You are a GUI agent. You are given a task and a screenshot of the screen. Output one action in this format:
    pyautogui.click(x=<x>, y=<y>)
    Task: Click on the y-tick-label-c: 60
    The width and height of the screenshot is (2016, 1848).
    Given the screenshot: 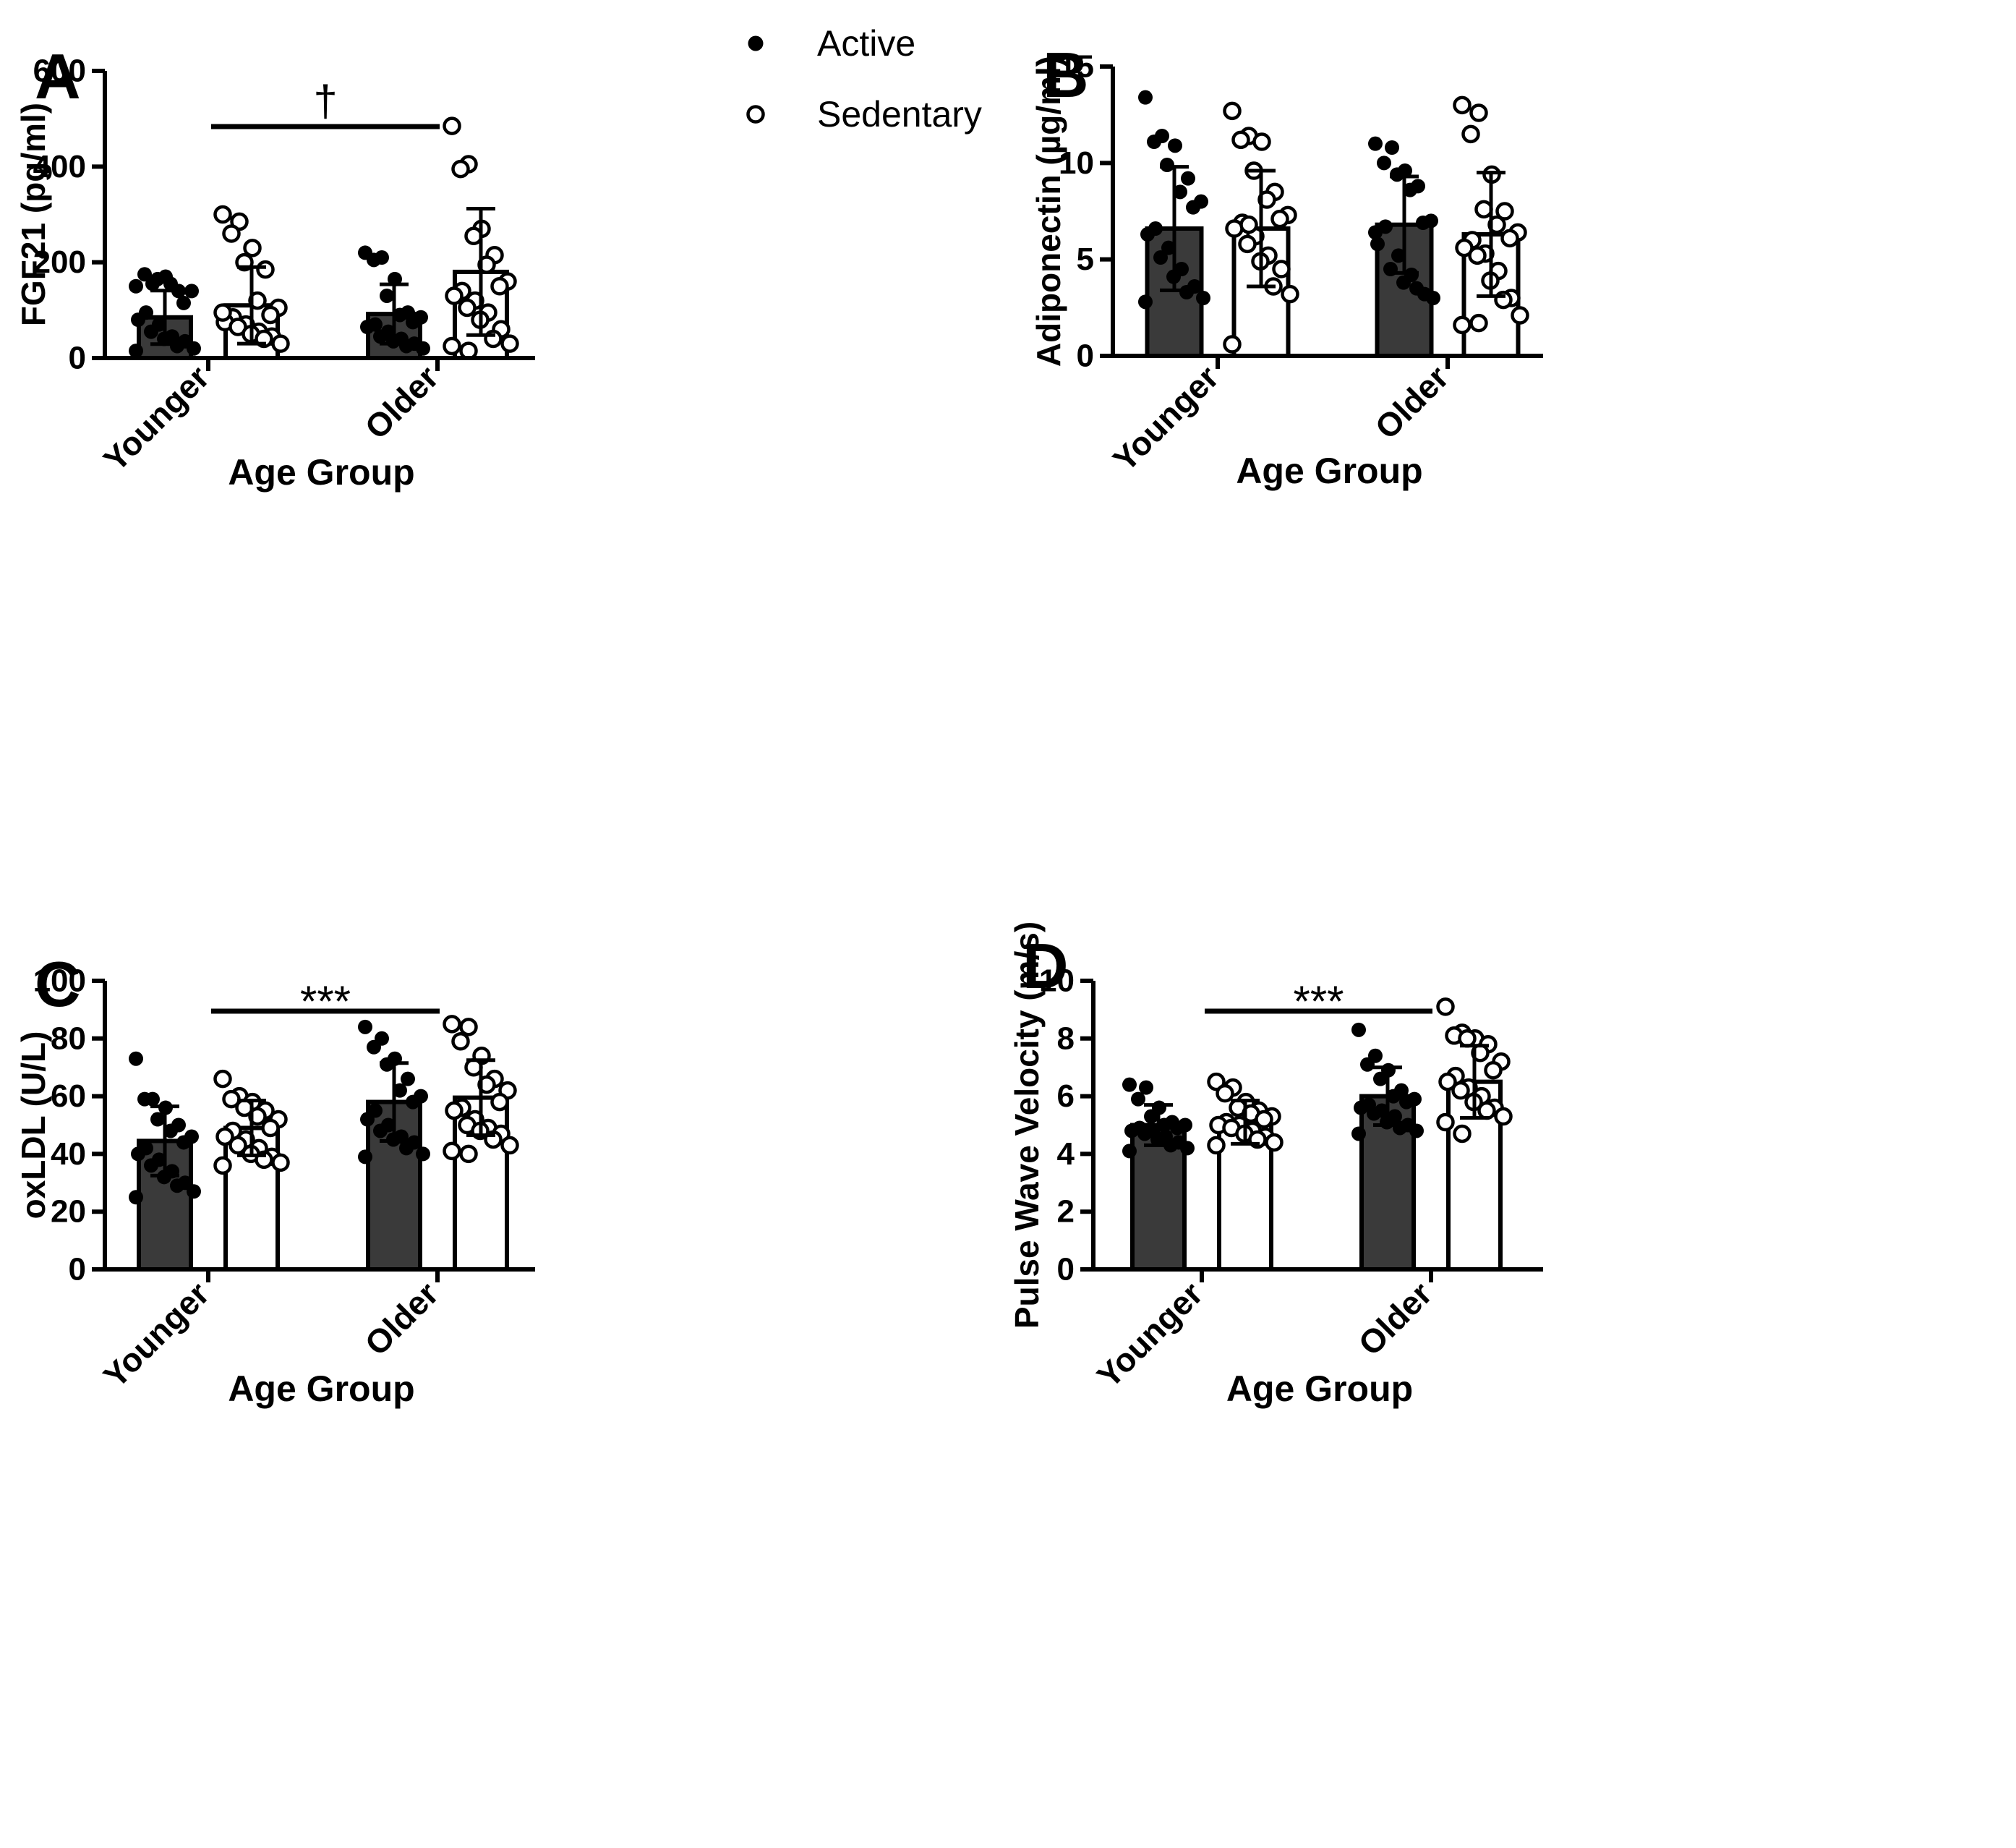 What is the action you would take?
    pyautogui.click(x=68, y=1096)
    